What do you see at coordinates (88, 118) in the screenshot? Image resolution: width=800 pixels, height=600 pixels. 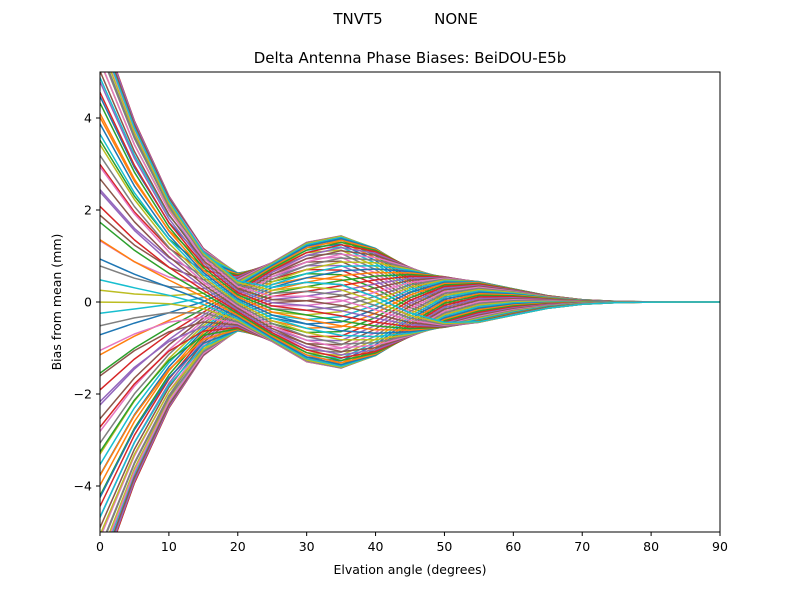 I see `y-tick-label: 4` at bounding box center [88, 118].